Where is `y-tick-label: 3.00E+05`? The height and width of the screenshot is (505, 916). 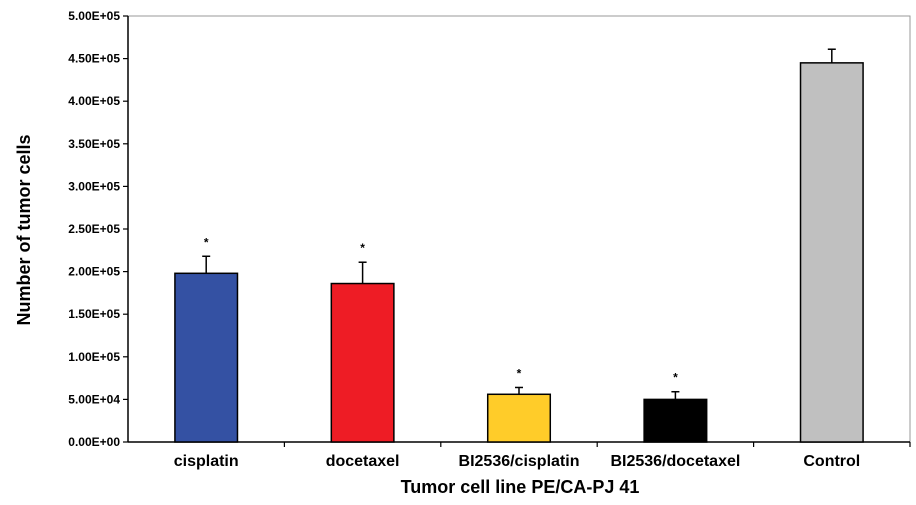
y-tick-label: 3.00E+05 is located at coordinates (94, 186).